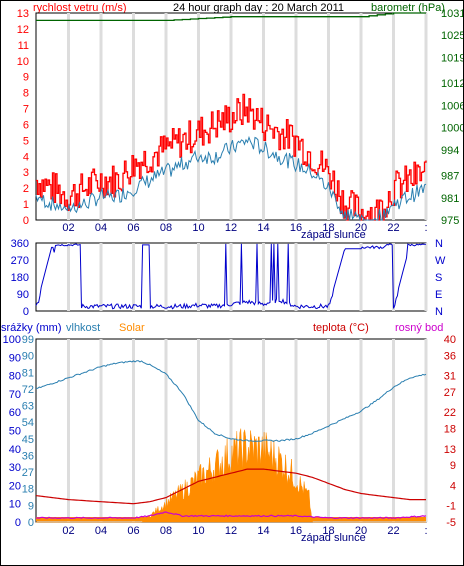 This screenshot has height=566, width=464. Describe the element at coordinates (231, 401) in the screenshot. I see `humidity-line` at that location.